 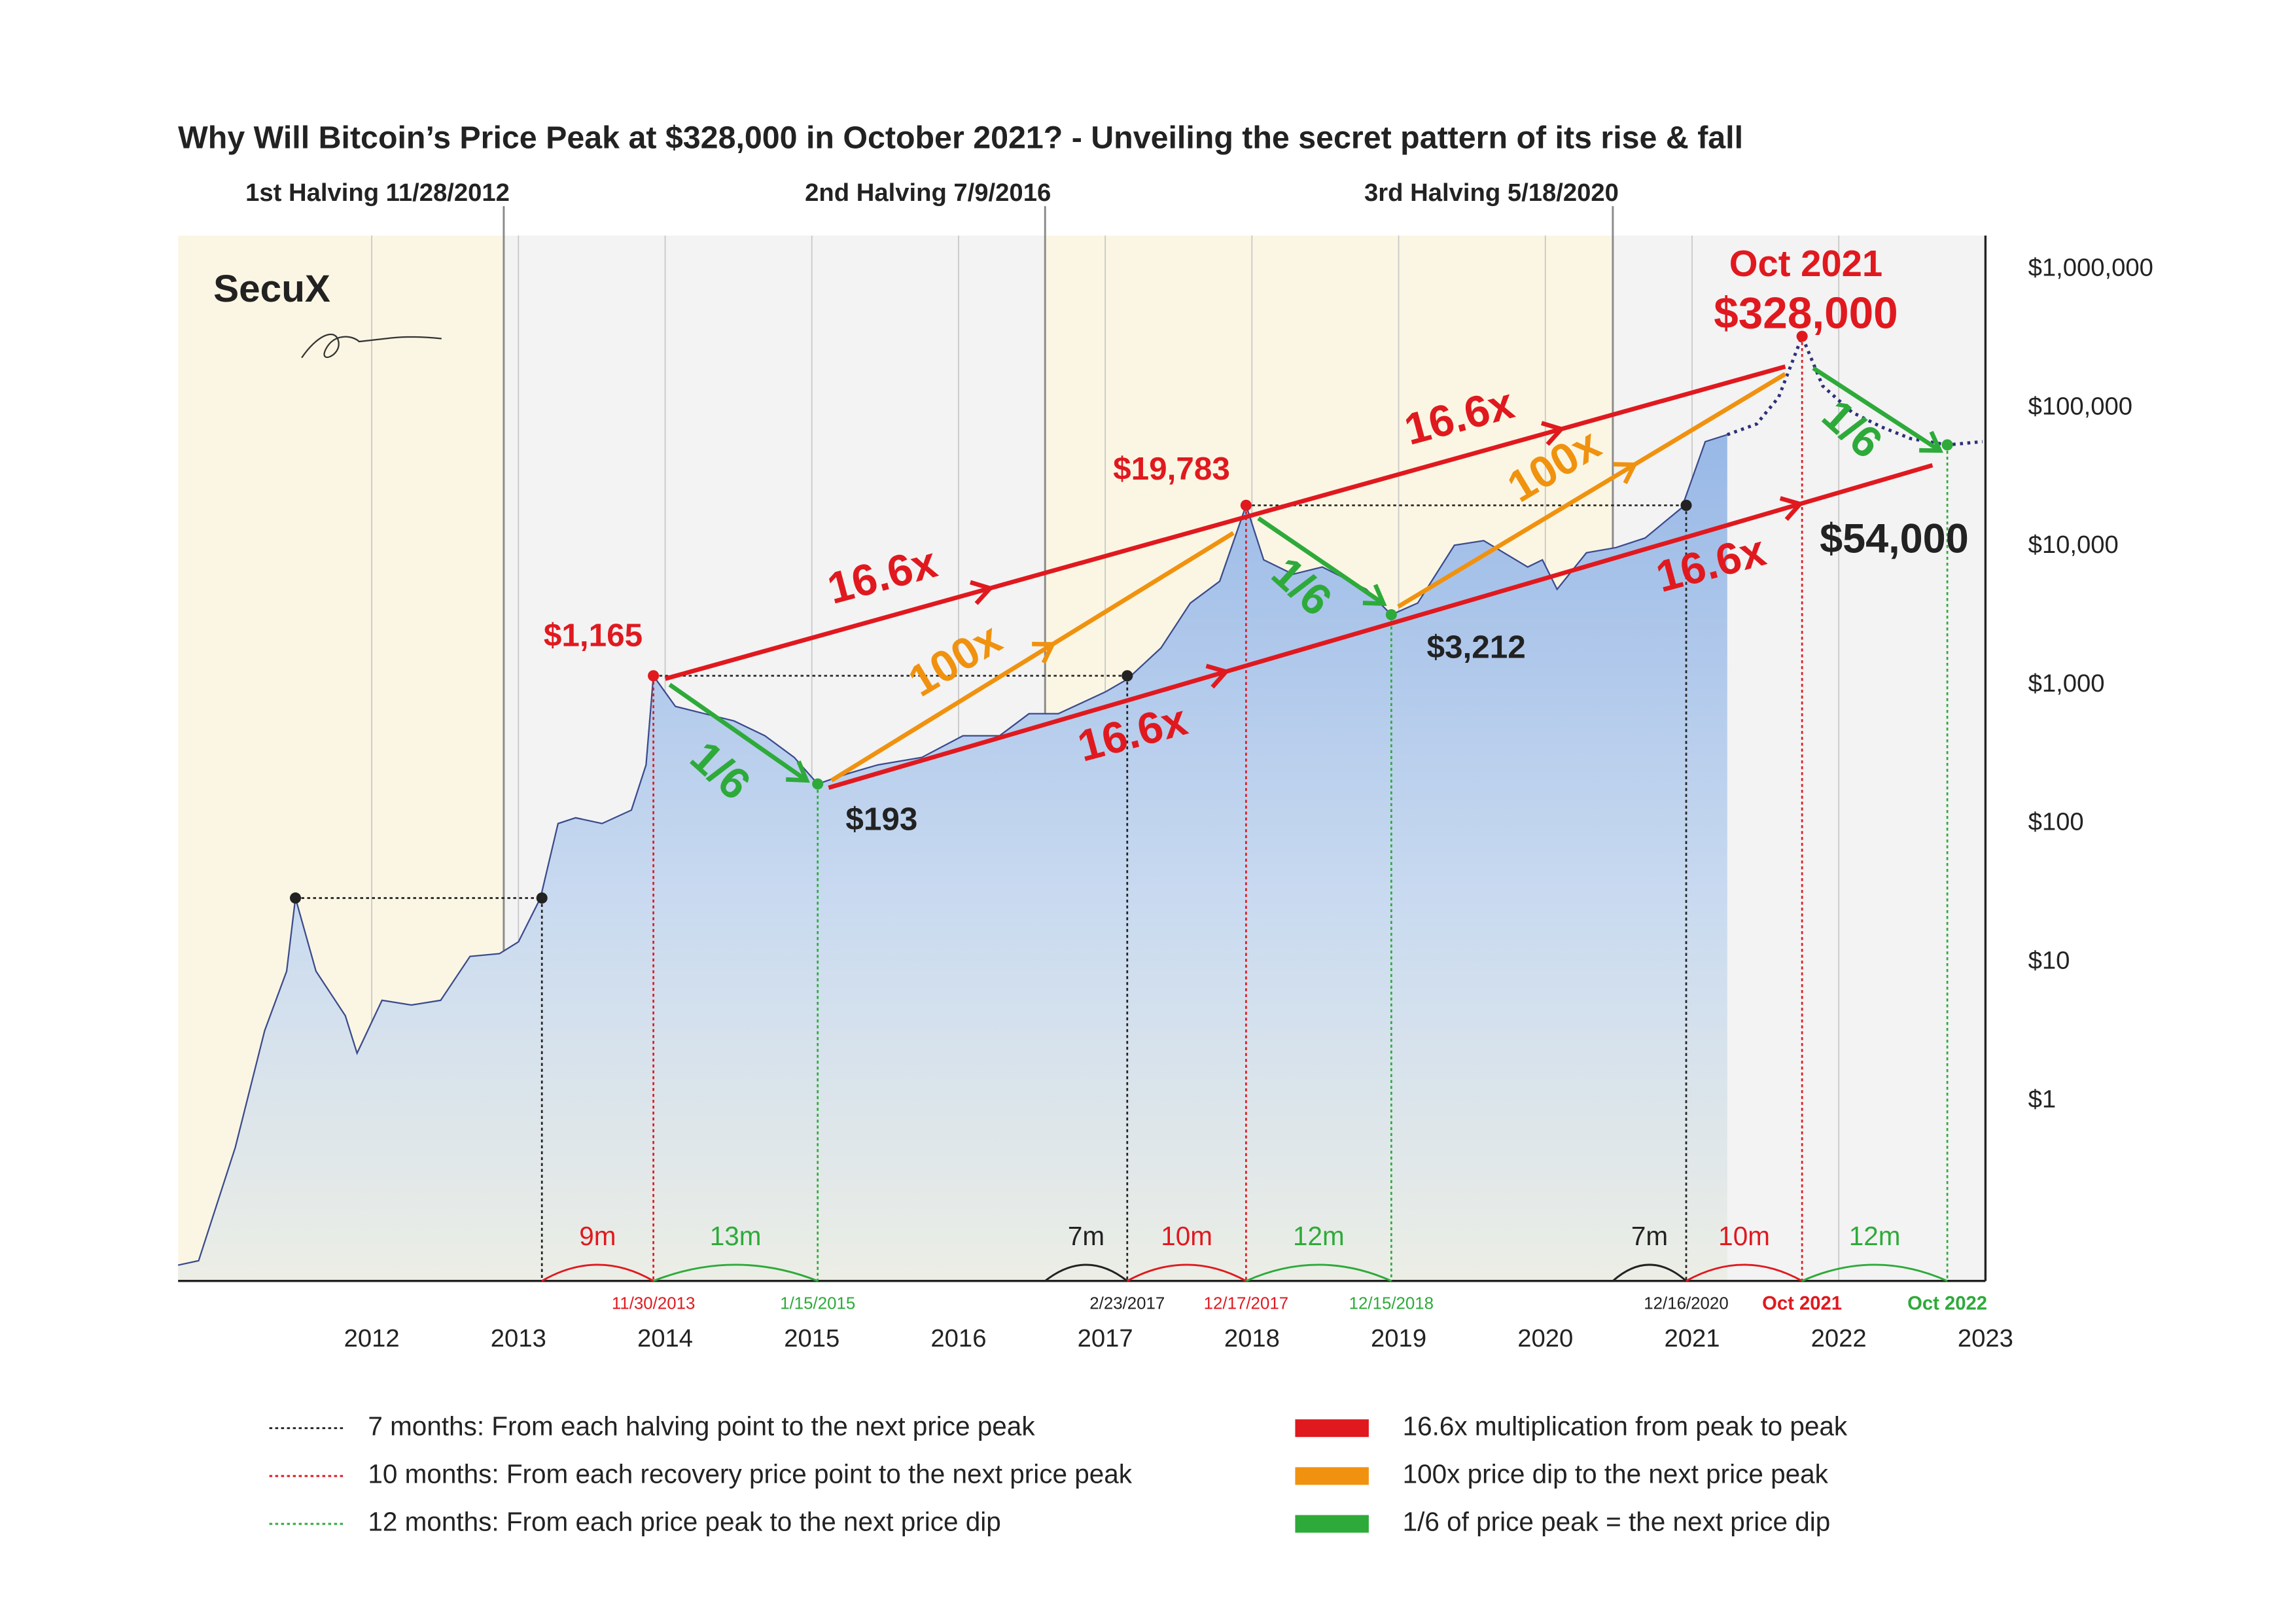 What do you see at coordinates (1895, 539) in the screenshot?
I see `point-label: $54,000` at bounding box center [1895, 539].